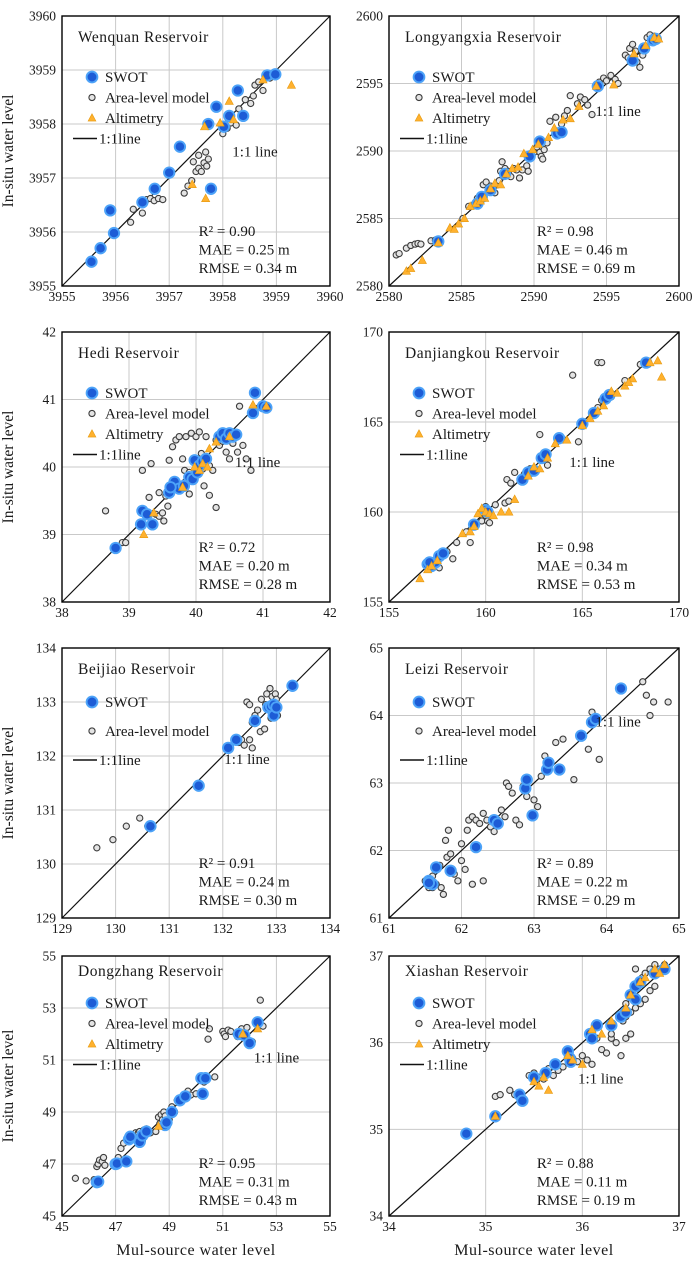  What do you see at coordinates (50, 399) in the screenshot?
I see `y-tick-label: 41` at bounding box center [50, 399].